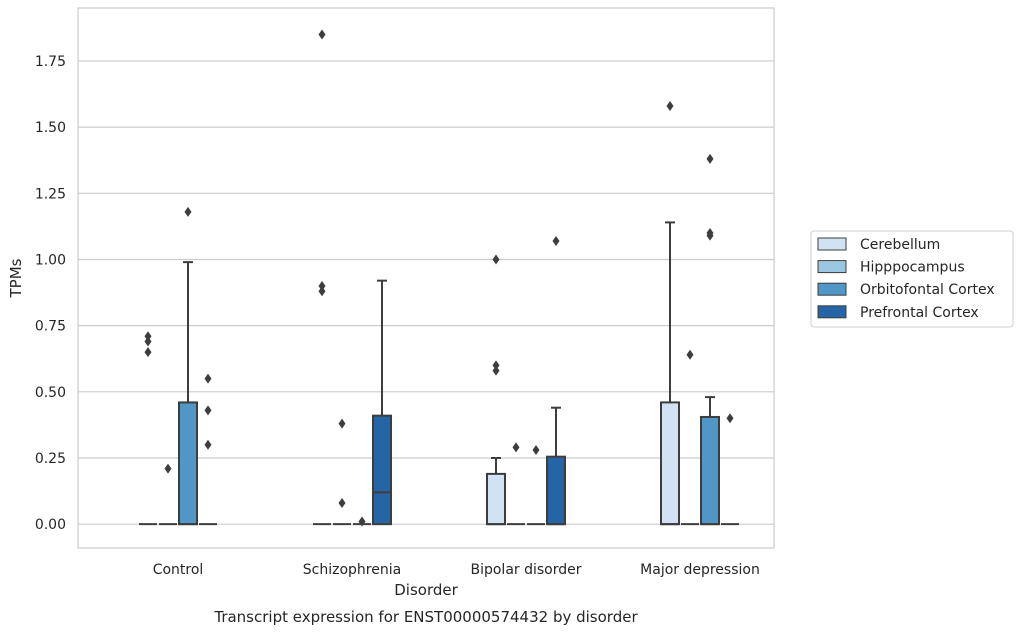  I want to click on legend-frame, so click(912, 279).